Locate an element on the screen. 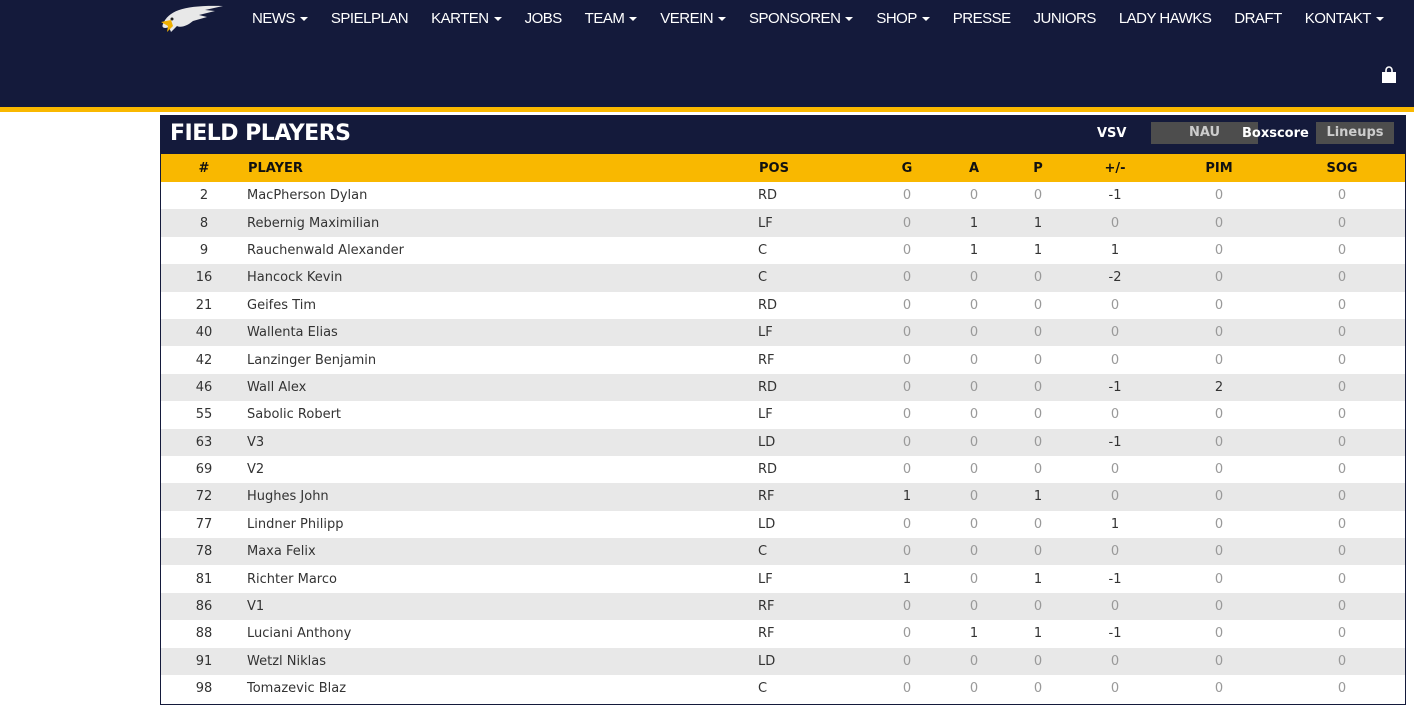 The image size is (1414, 709). nav-item-juniors: JUNIORS is located at coordinates (1065, 18).